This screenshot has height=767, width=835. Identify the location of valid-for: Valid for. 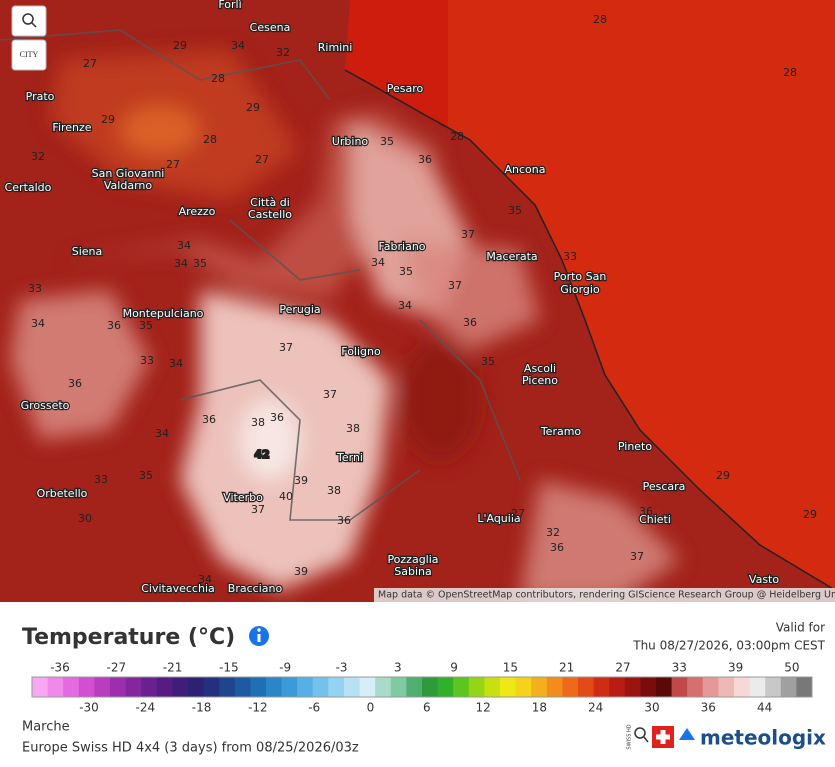
(800, 628).